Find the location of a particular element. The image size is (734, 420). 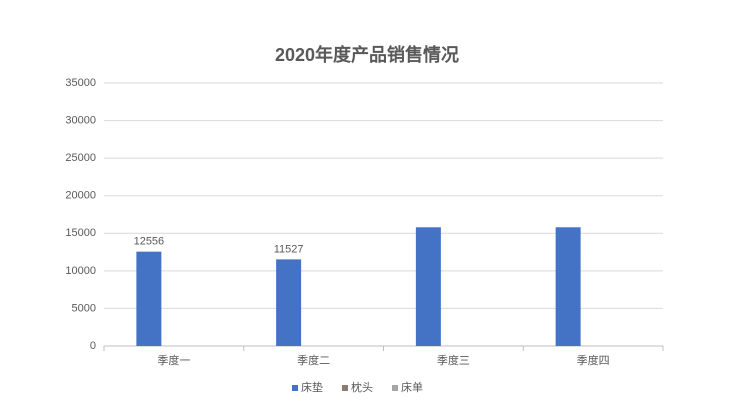

chart-title: 2020年度产品销售情况 is located at coordinates (367, 54).